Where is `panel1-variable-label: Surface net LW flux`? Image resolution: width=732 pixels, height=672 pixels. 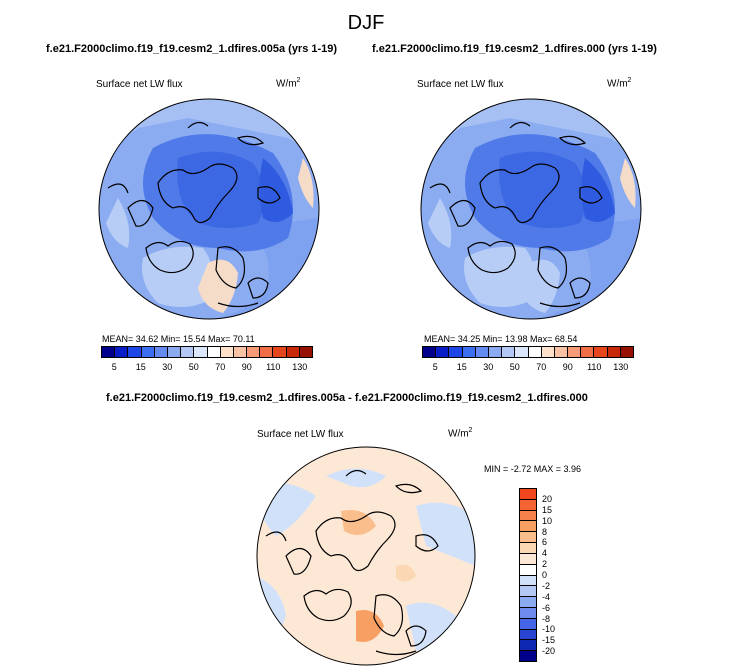 panel1-variable-label: Surface net LW flux is located at coordinates (139, 84).